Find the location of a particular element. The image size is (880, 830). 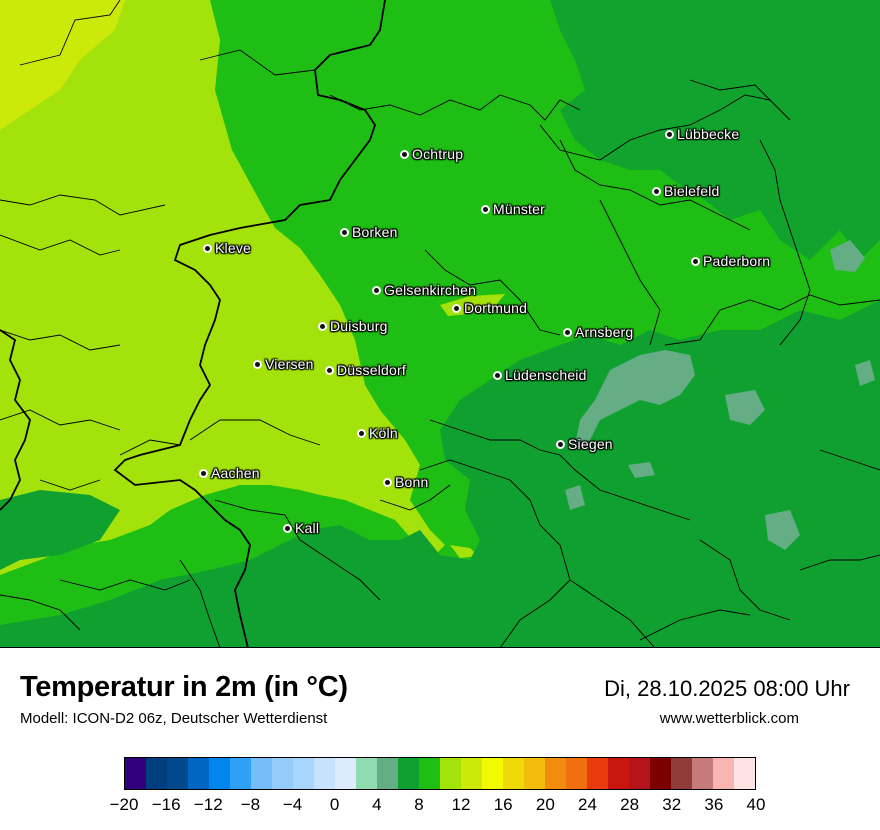

city-marker: Lüdenscheid is located at coordinates (540, 375).